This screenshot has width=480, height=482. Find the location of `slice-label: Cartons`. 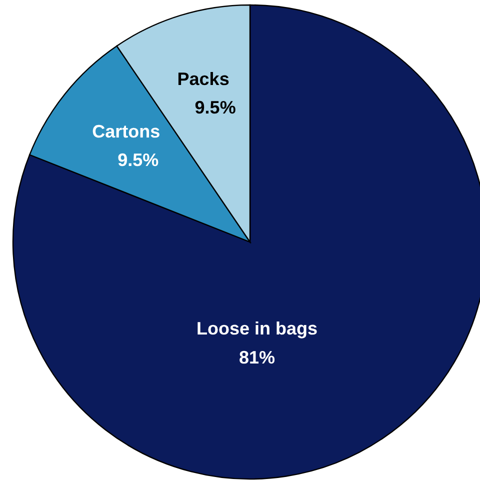

slice-label: Cartons is located at coordinates (126, 131).